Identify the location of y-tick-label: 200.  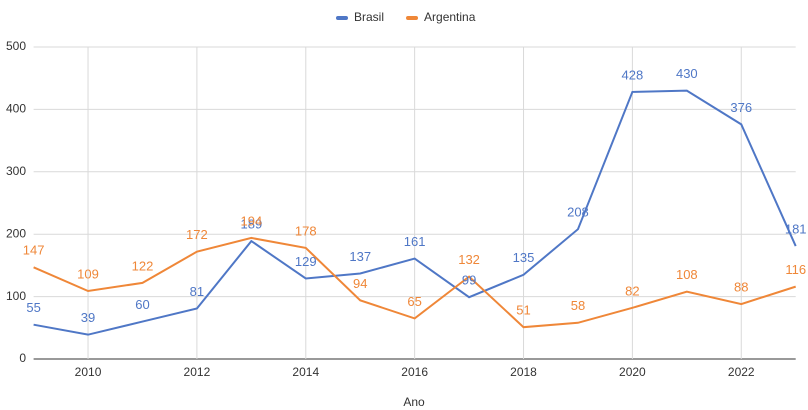
(16, 233).